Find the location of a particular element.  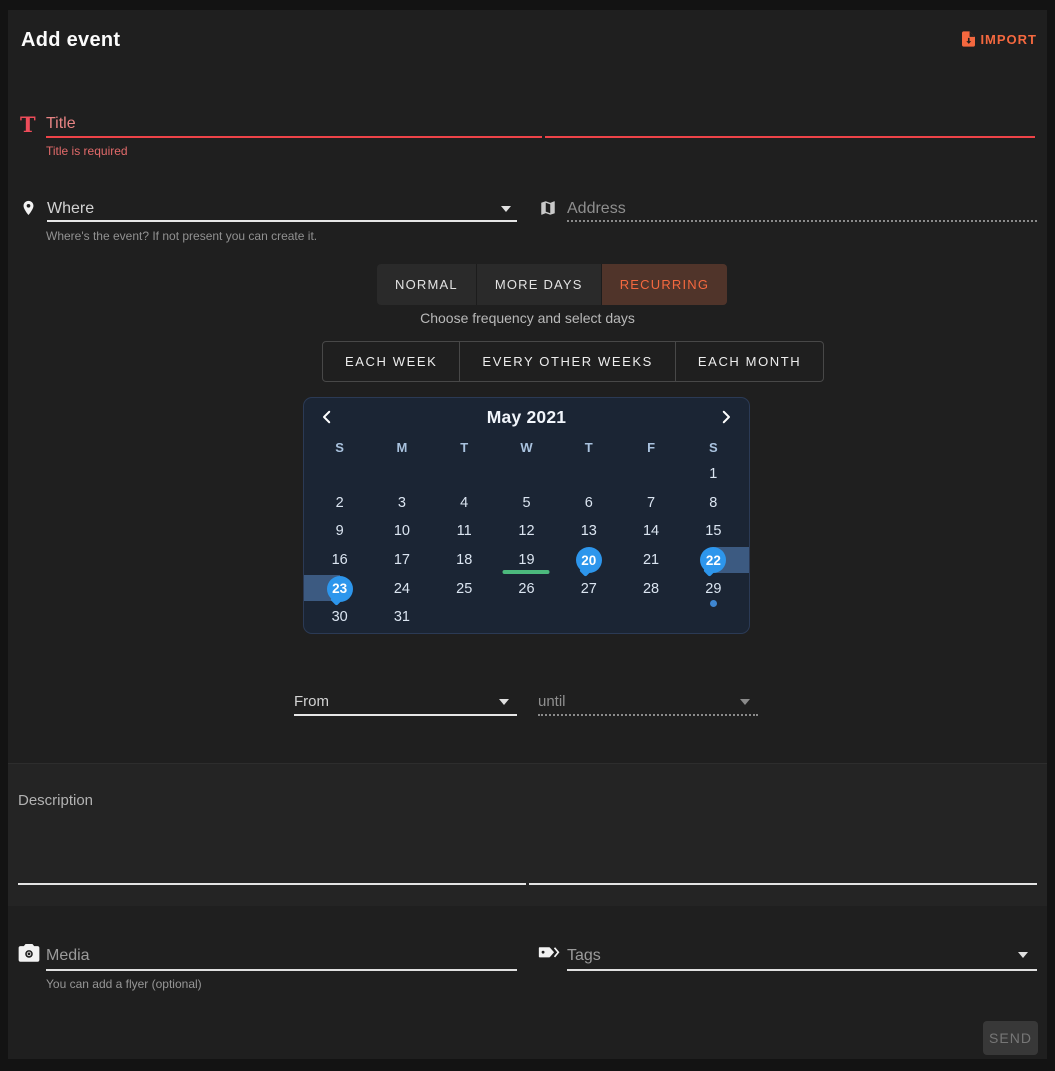

calendar-day-17: 17 is located at coordinates (402, 560).